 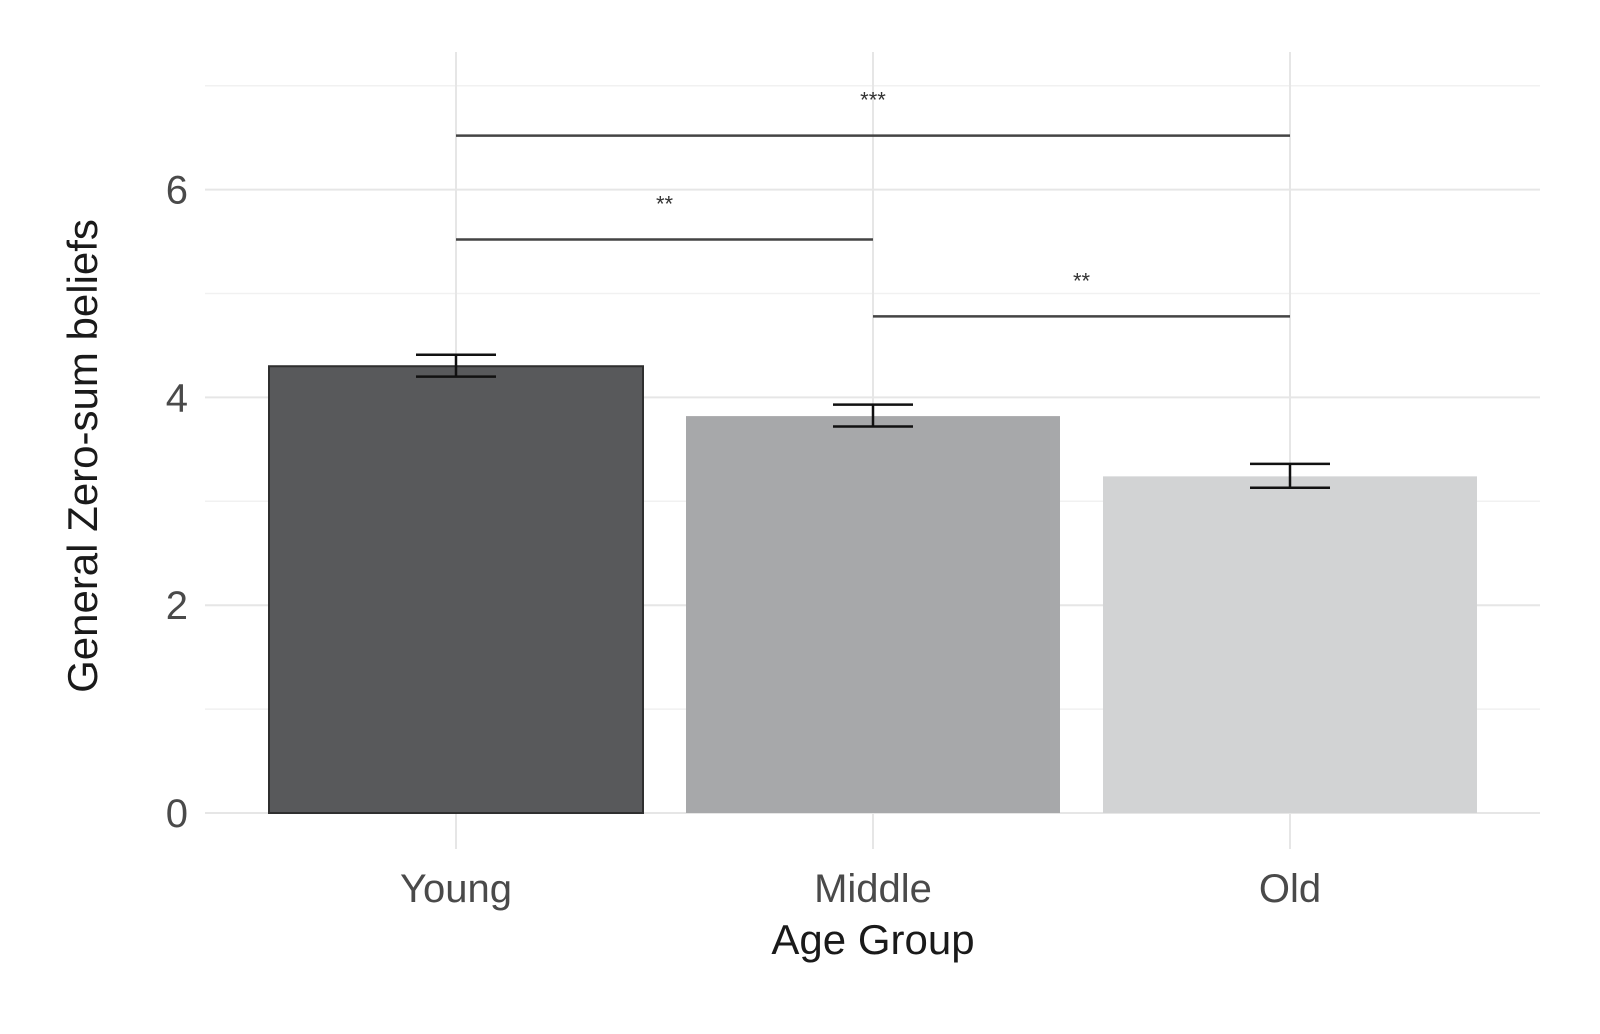 What do you see at coordinates (456, 889) in the screenshot?
I see `x-tick-label: Young` at bounding box center [456, 889].